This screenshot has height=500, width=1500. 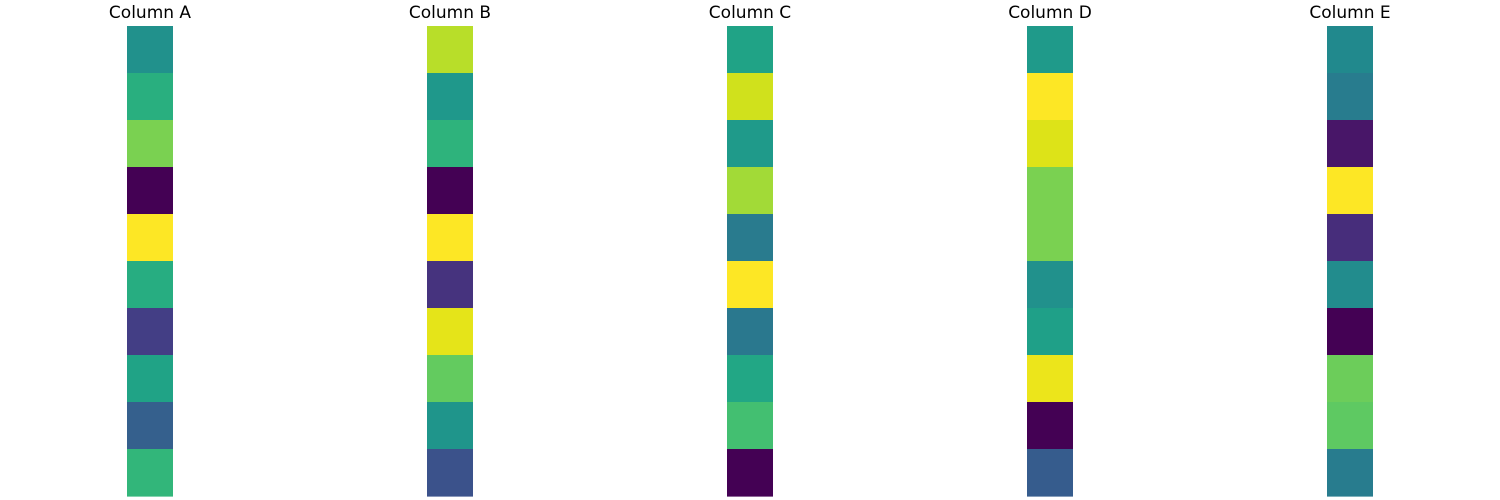 I want to click on heatmap-column: Column D, so click(x=1050, y=250).